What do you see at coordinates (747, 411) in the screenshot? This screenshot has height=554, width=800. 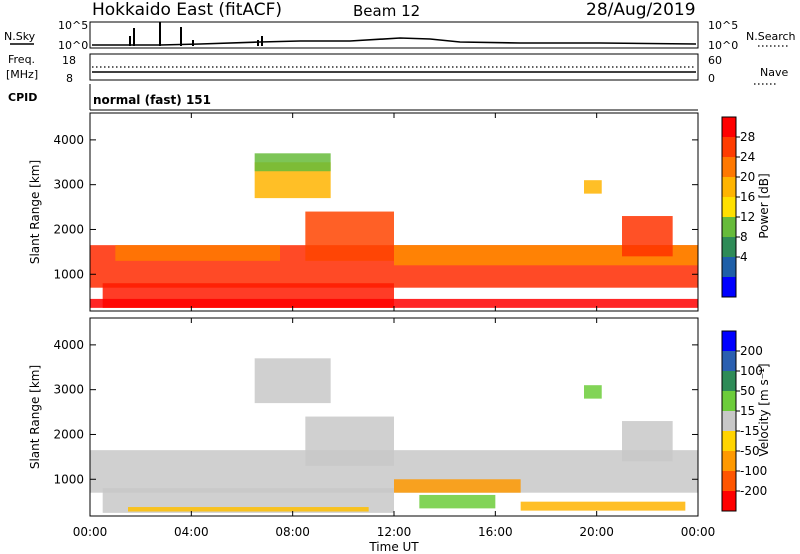 I see `velocity-colorbar-tick-label: 15` at bounding box center [747, 411].